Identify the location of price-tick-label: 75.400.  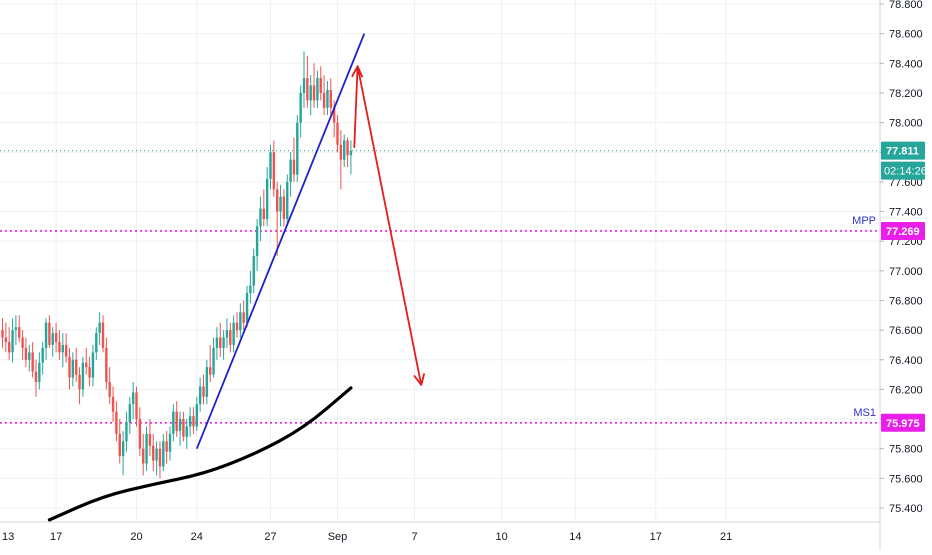
(906, 509).